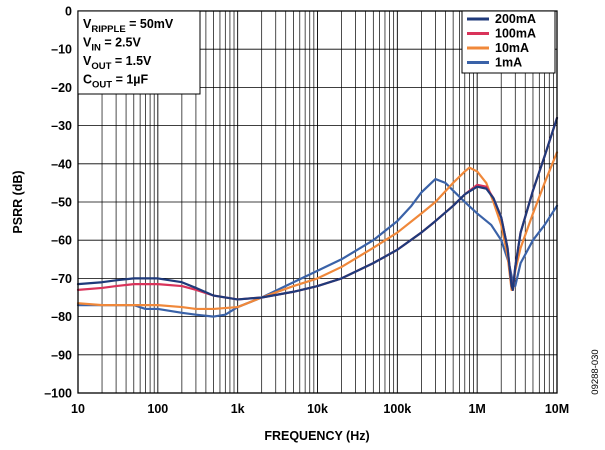 The width and height of the screenshot is (605, 450). Describe the element at coordinates (61, 355) in the screenshot. I see `y-tick-label: –90` at that location.